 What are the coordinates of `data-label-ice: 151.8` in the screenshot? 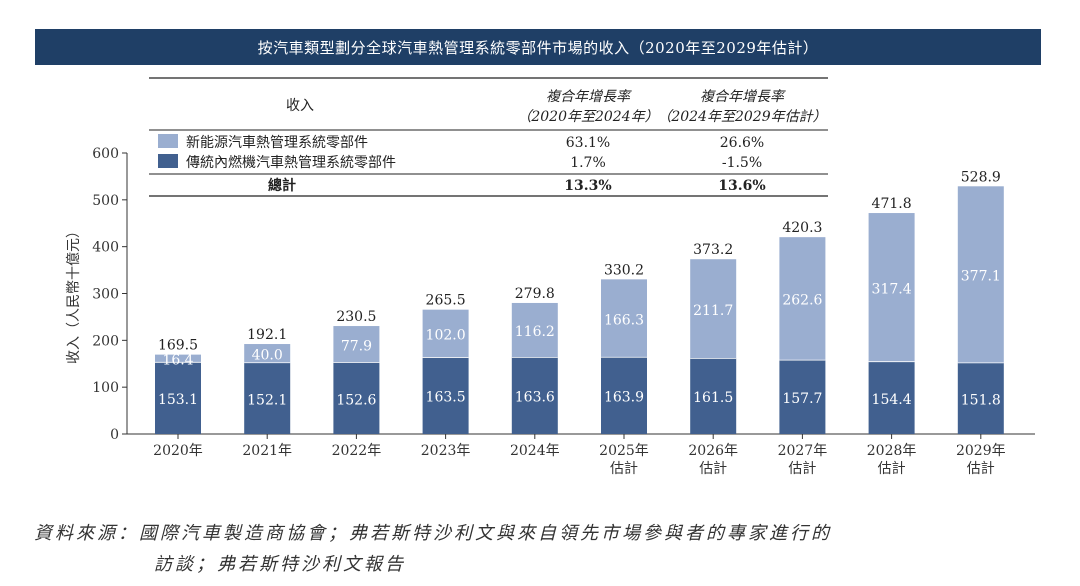 It's located at (981, 400).